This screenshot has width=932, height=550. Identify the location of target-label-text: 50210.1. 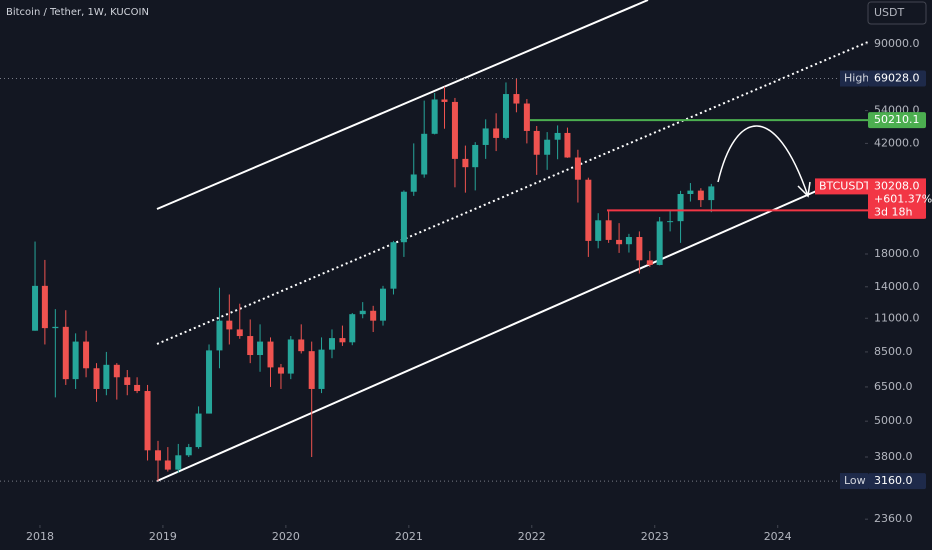
(897, 119).